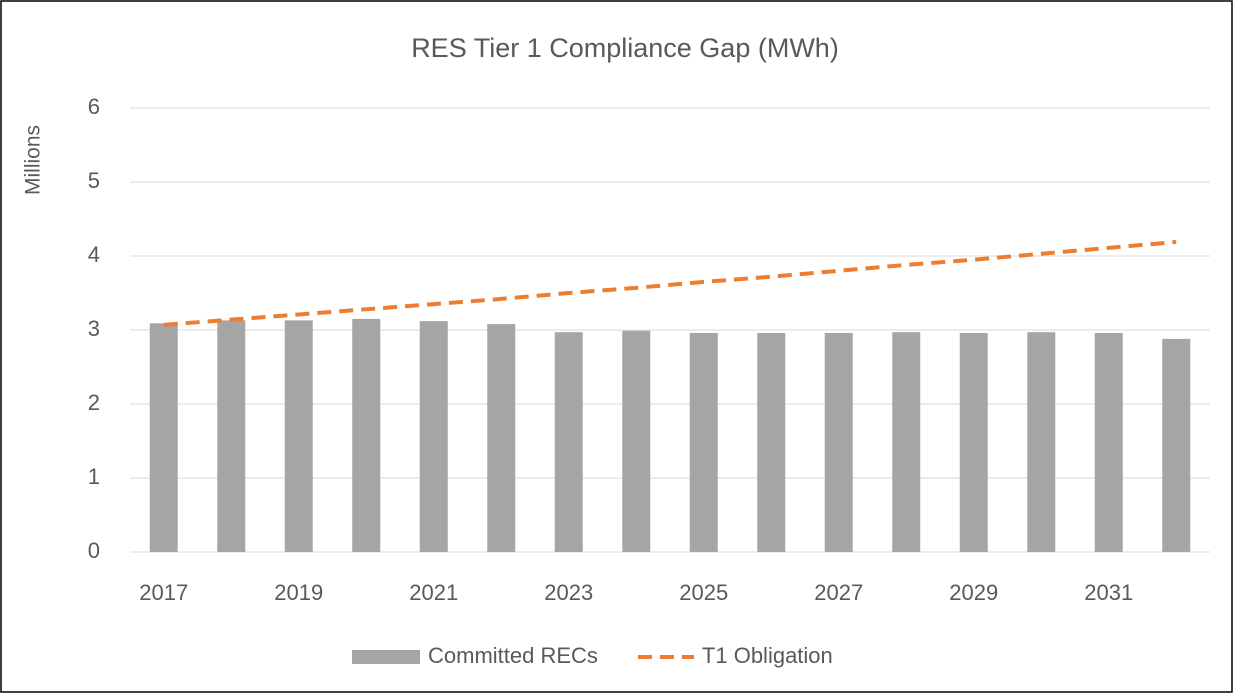 The height and width of the screenshot is (699, 1234). What do you see at coordinates (513, 655) in the screenshot?
I see `legend-label: Committed RECs` at bounding box center [513, 655].